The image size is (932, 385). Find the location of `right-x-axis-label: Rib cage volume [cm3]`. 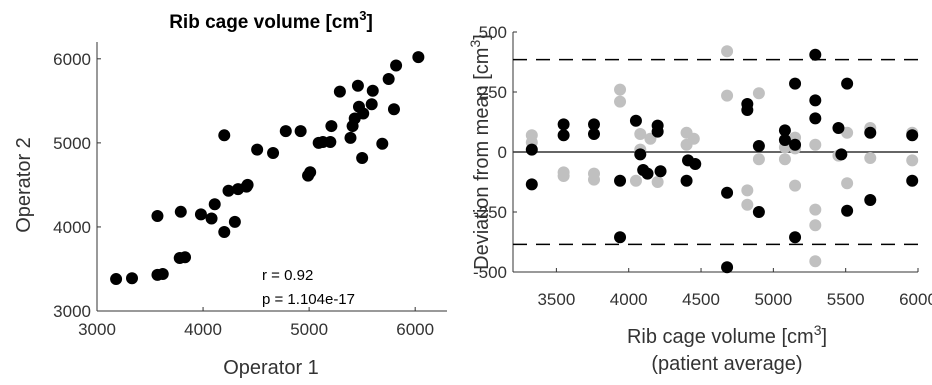

right-x-axis-label: Rib cage volume [cm3] is located at coordinates (727, 335).